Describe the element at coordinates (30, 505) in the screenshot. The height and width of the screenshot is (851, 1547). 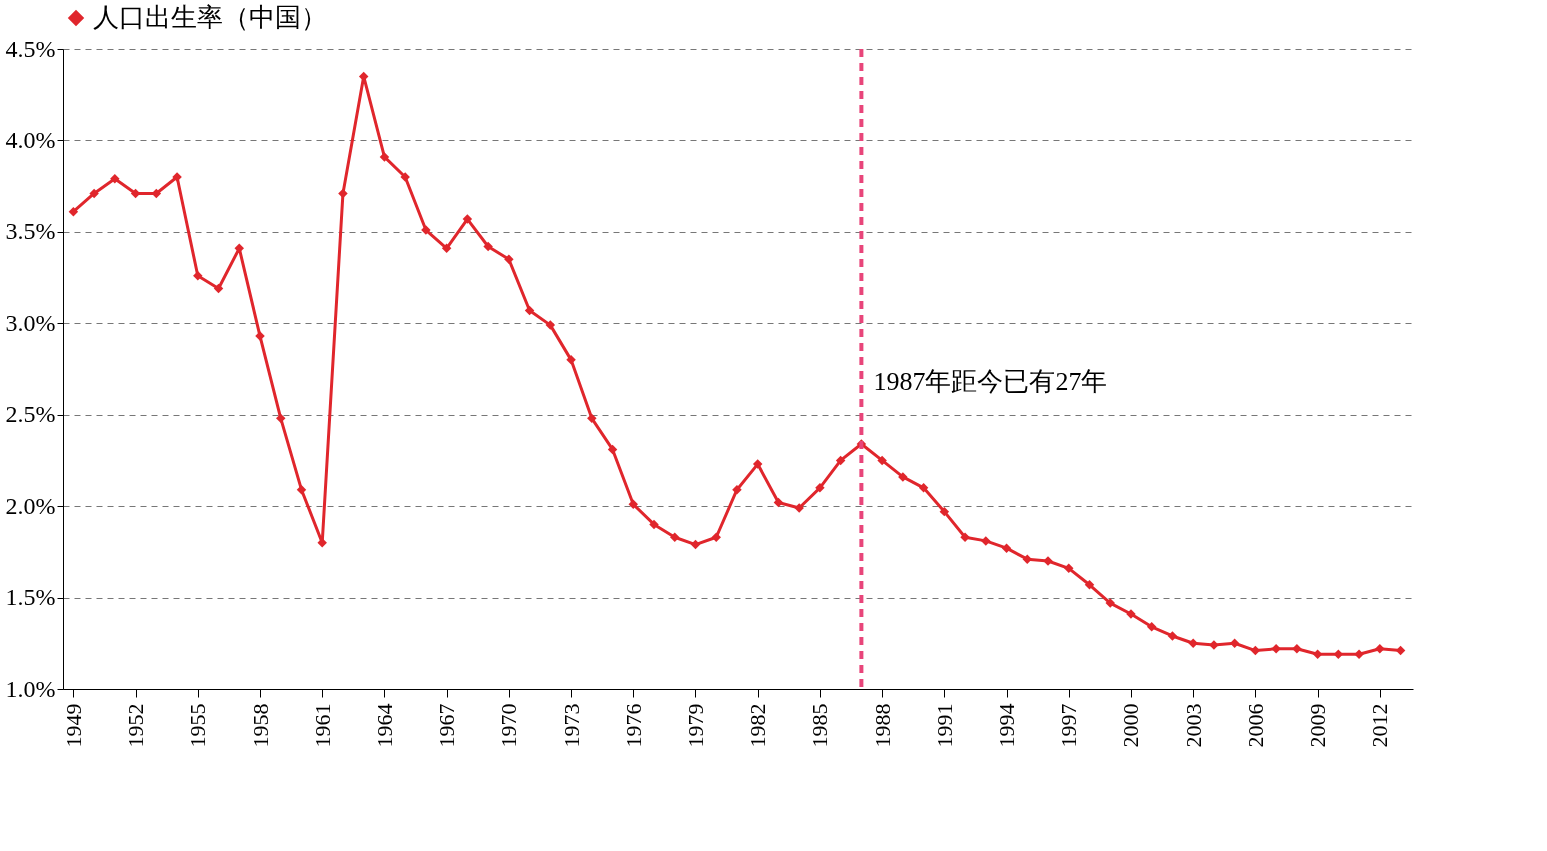
I see `y-tick-label: 2.0%` at that location.